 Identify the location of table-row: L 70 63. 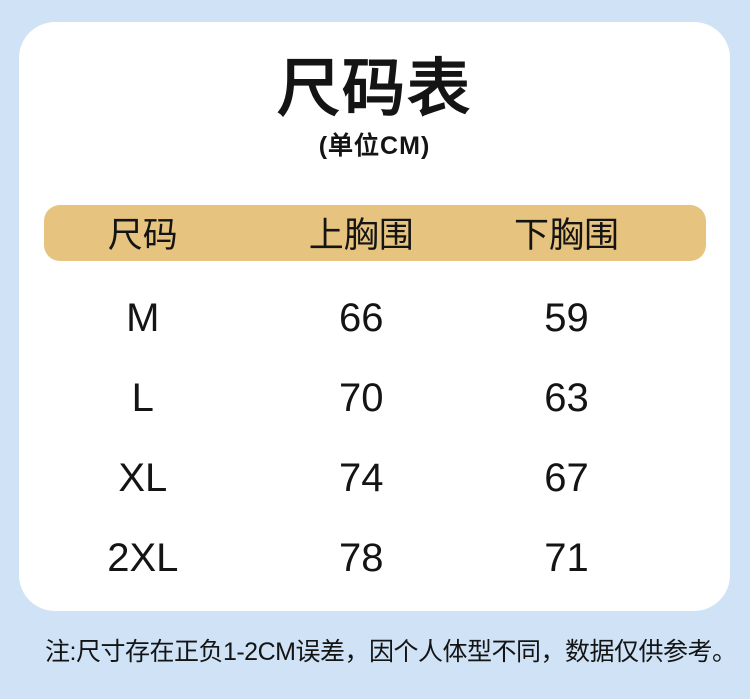
(375, 399).